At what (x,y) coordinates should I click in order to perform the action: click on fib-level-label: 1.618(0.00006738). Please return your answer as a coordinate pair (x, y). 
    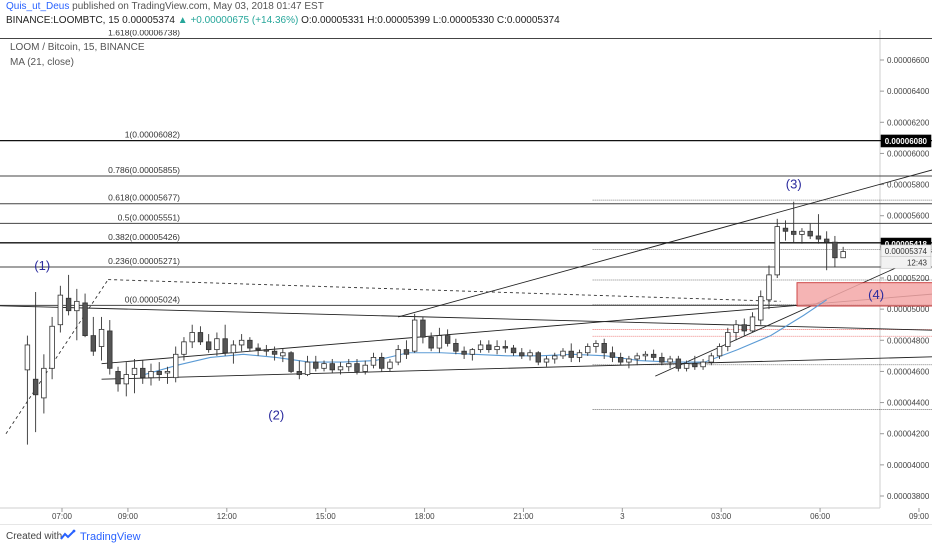
    Looking at the image, I should click on (144, 34).